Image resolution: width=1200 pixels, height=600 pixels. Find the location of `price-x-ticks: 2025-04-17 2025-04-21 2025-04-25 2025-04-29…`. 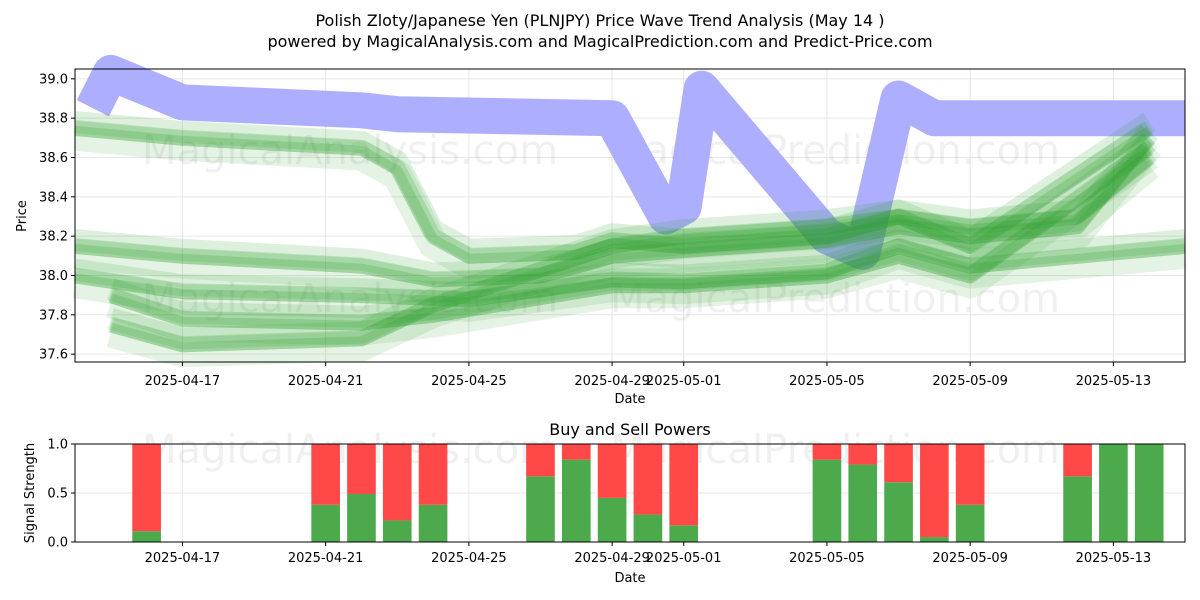

price-x-ticks: 2025-04-17 2025-04-21 2025-04-25 2025-04-29… is located at coordinates (648, 375).